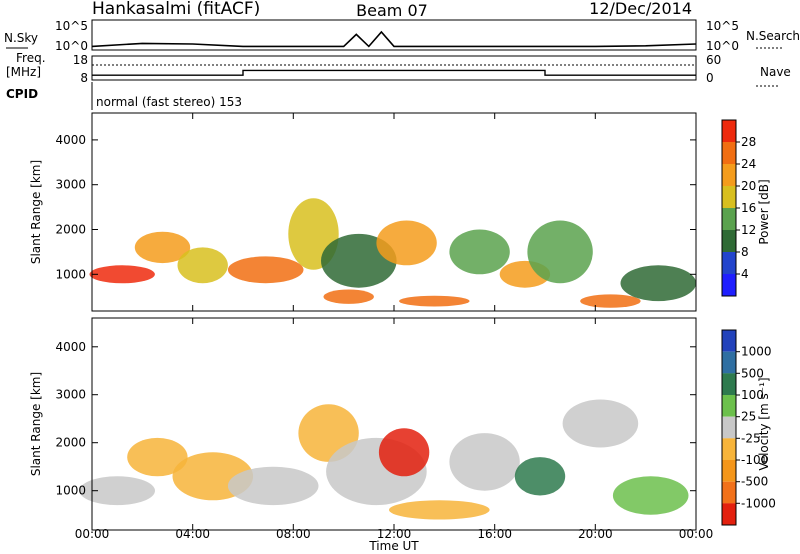 The height and width of the screenshot is (554, 800). What do you see at coordinates (748, 230) in the screenshot?
I see `power-colorbar-label-4: 12` at bounding box center [748, 230].